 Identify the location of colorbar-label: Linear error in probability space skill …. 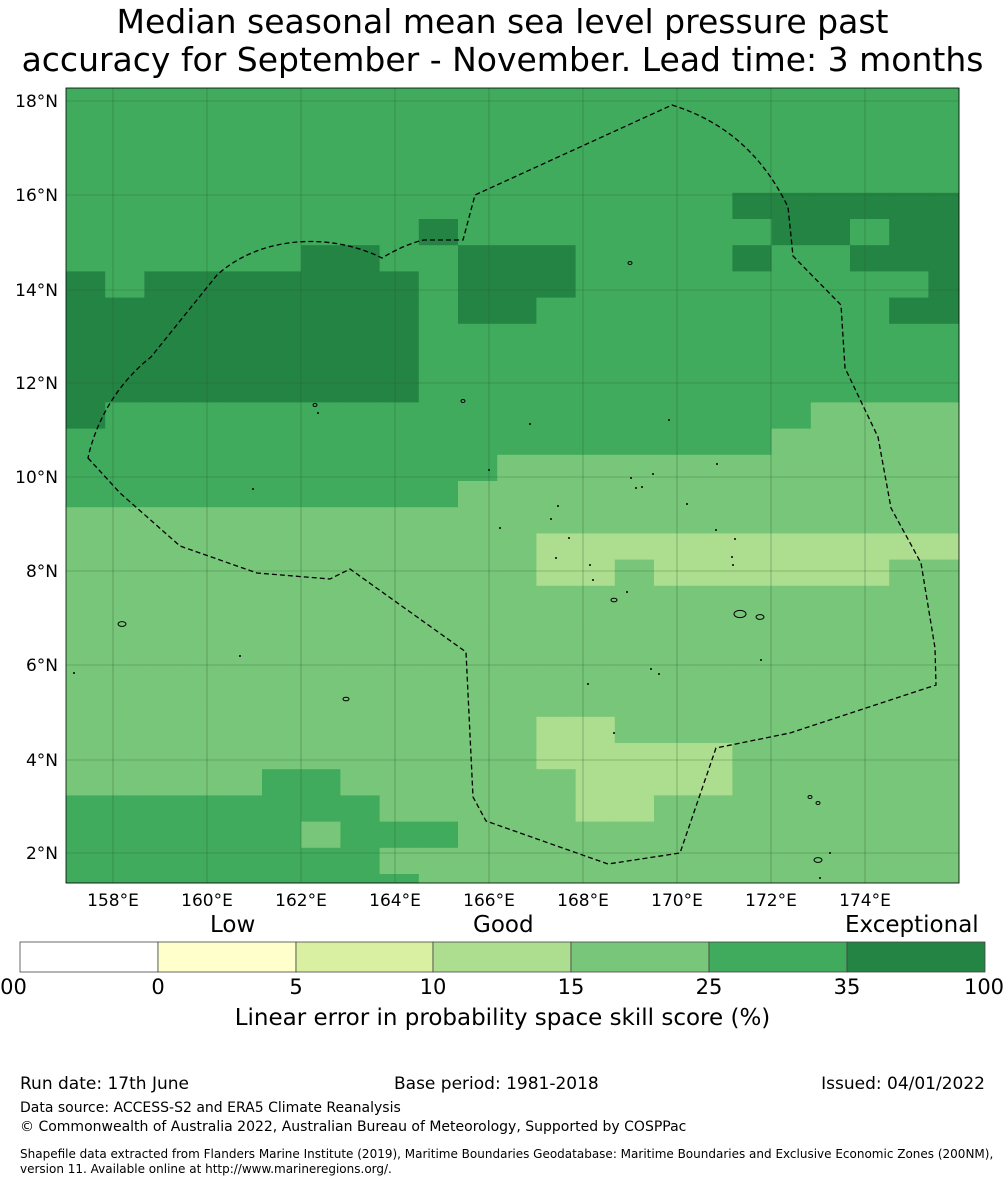
(502, 1018).